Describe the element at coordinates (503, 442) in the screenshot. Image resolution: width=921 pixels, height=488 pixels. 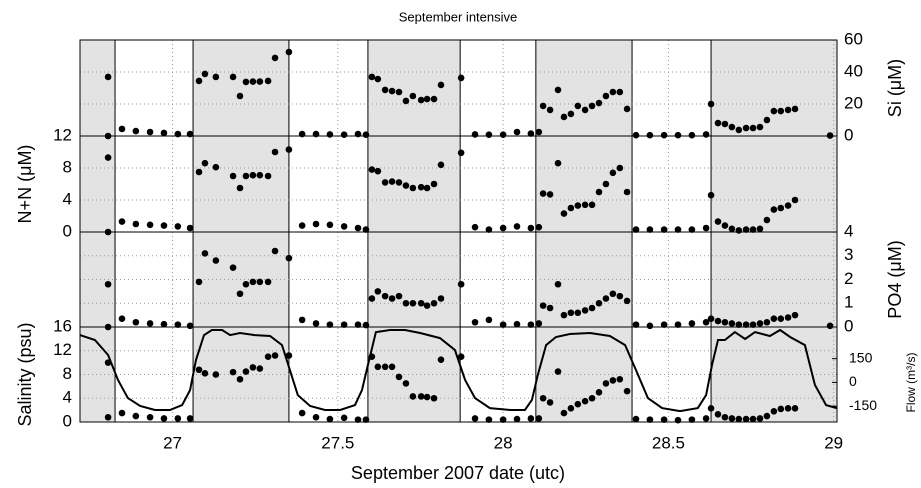
I see `x-tick-label: 28` at that location.